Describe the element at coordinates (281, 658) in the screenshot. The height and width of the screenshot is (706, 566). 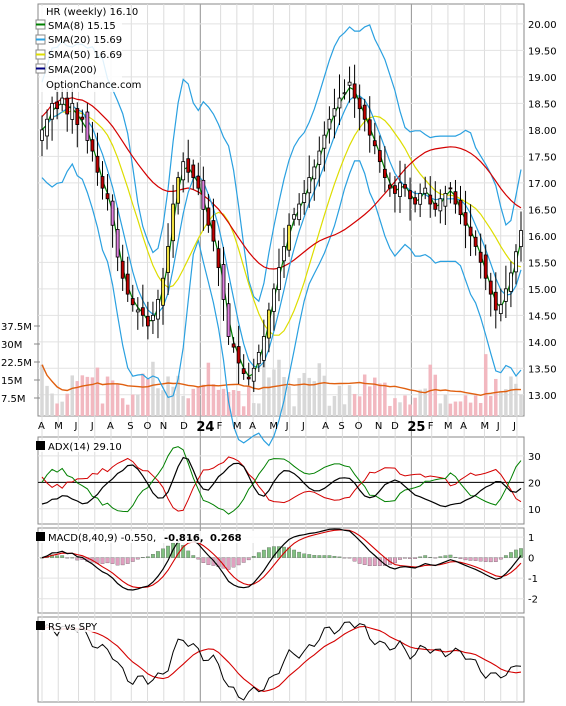
I see `rs-ma-line` at that location.